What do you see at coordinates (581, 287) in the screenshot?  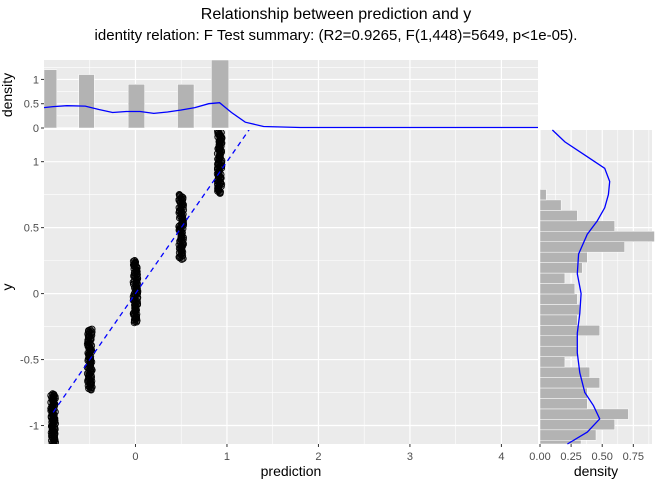 I see `right-marginal-density-curve` at bounding box center [581, 287].